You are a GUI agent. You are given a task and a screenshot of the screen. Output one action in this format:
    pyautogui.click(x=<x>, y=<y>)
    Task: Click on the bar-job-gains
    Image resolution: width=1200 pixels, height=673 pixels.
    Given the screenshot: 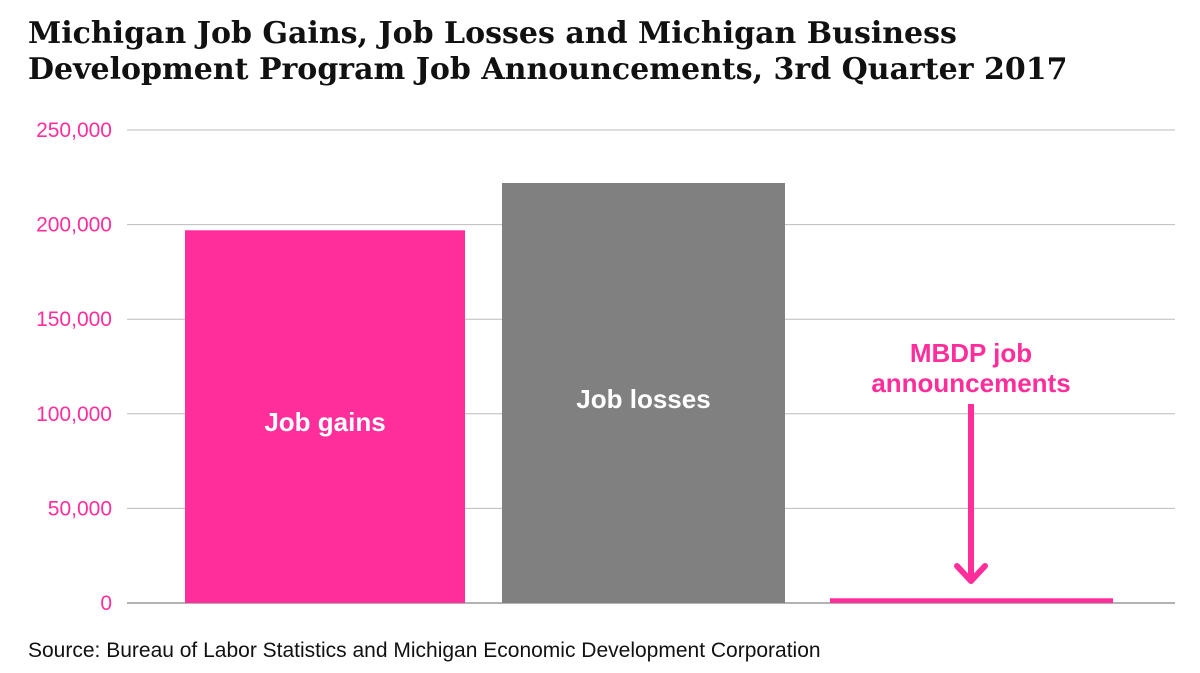 What is the action you would take?
    pyautogui.click(x=325, y=416)
    